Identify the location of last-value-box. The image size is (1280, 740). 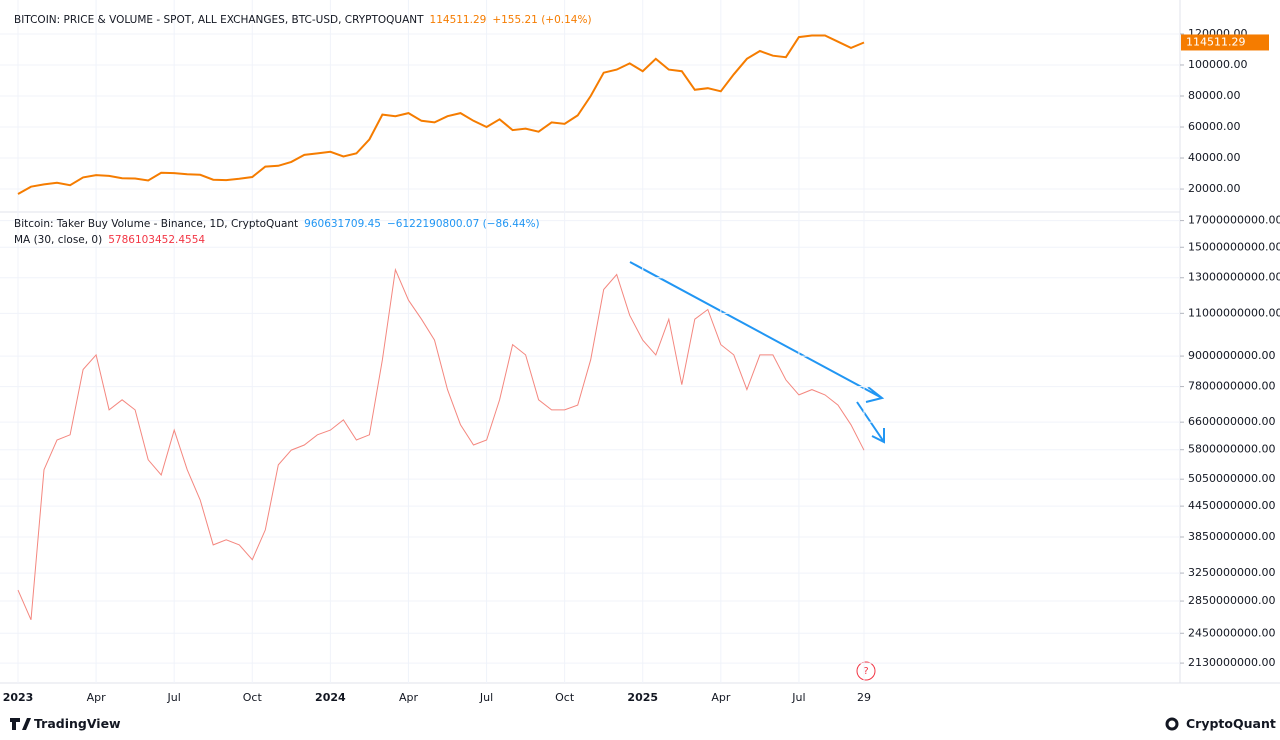
(1225, 42).